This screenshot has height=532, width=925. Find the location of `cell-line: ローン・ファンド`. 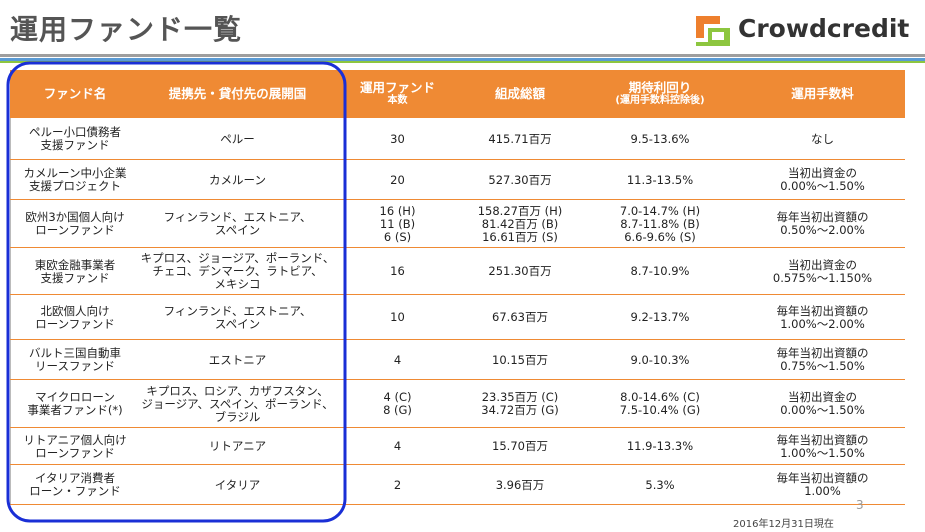

cell-line: ローン・ファンド is located at coordinates (75, 491).